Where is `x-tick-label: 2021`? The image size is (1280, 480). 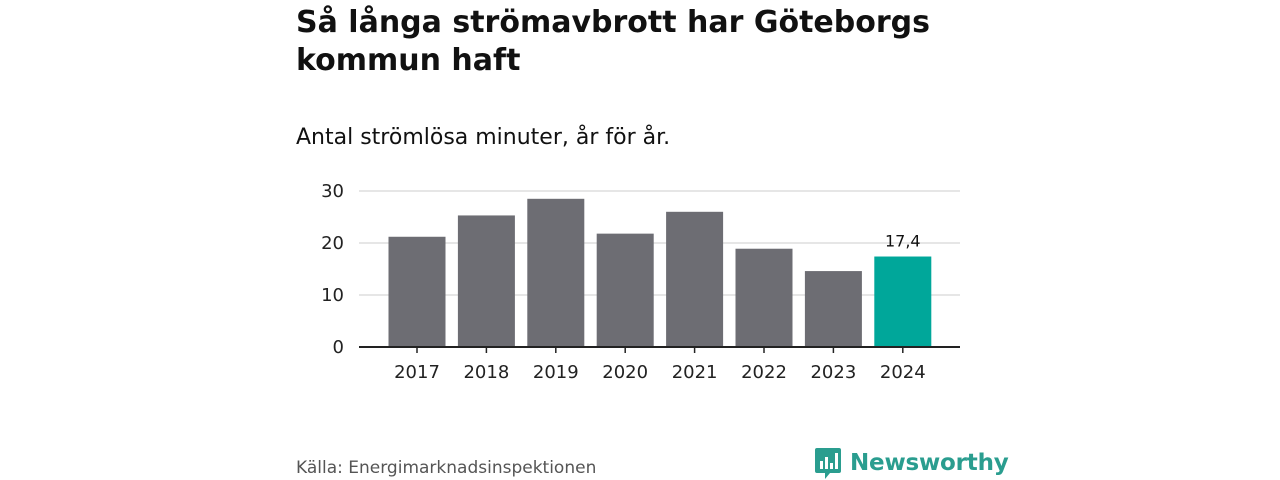 x-tick-label: 2021 is located at coordinates (695, 372).